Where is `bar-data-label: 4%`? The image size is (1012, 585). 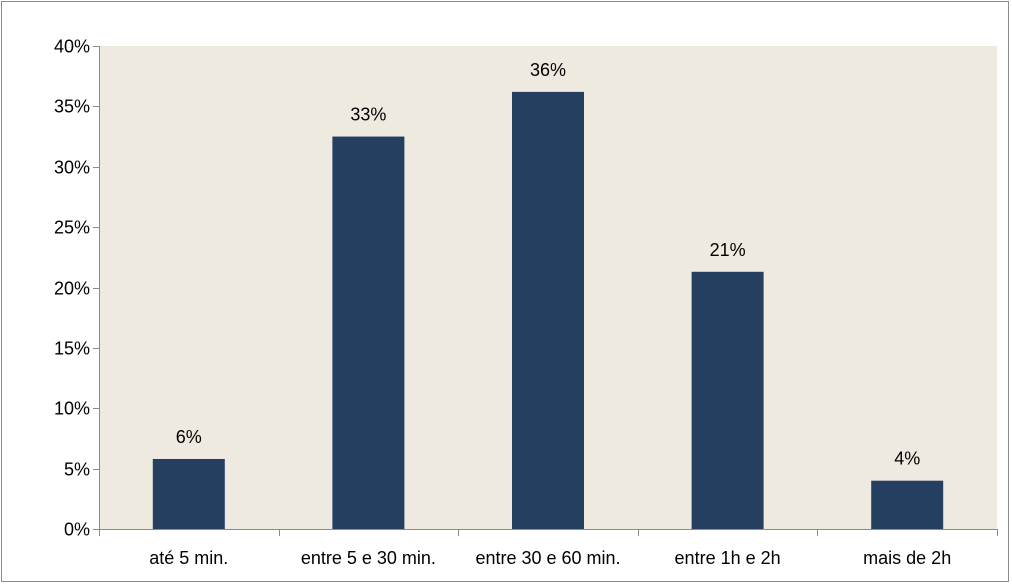
bar-data-label: 4% is located at coordinates (907, 459).